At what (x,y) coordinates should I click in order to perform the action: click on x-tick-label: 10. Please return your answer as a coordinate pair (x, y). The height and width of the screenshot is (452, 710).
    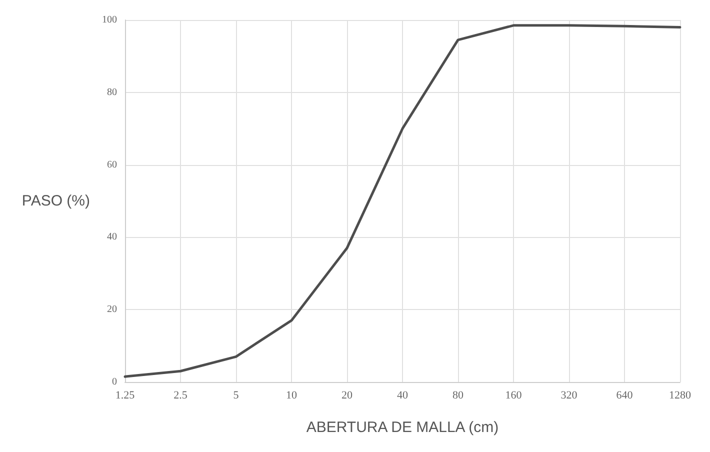
    Looking at the image, I should click on (292, 396).